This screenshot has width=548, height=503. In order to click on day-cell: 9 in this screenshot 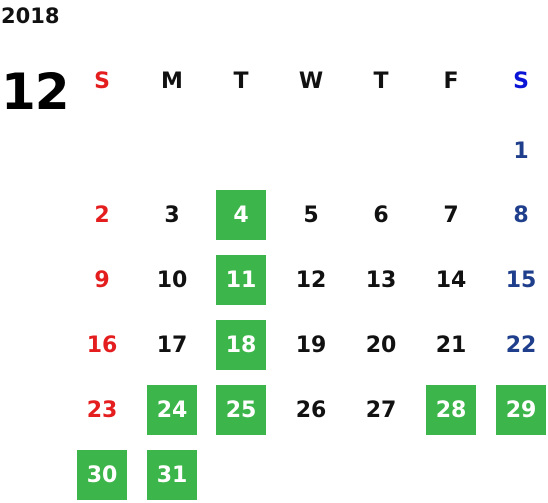, I will do `click(102, 280)`.